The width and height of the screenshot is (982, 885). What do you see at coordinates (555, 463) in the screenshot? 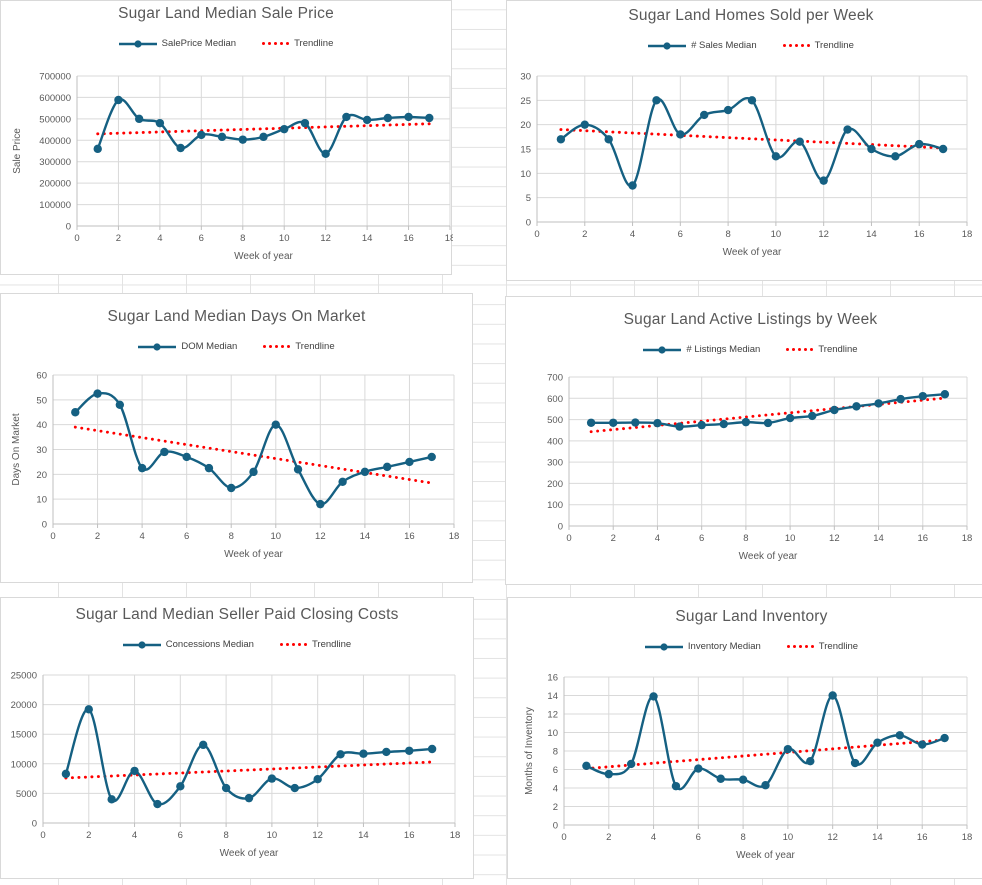
I see `y-tick-label: 300` at bounding box center [555, 463].